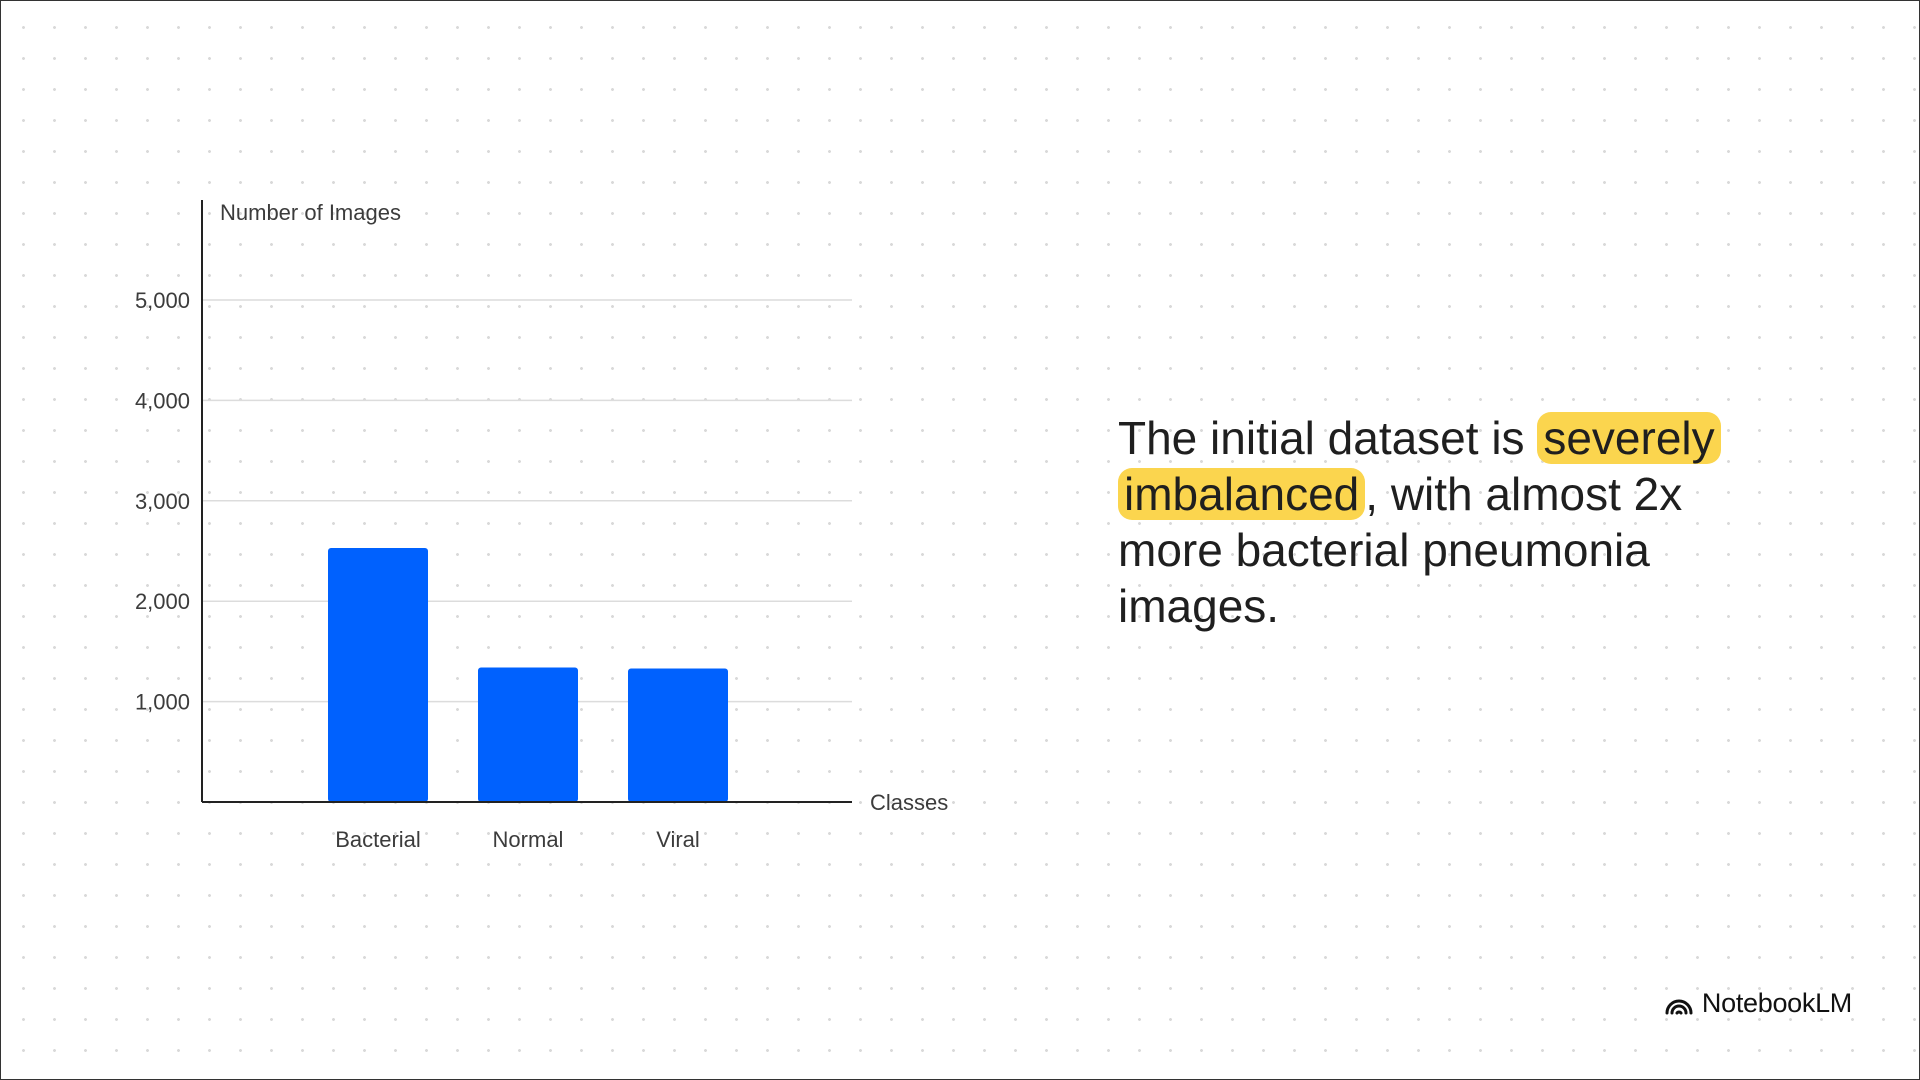 This screenshot has height=1080, width=1920. Describe the element at coordinates (378, 674) in the screenshot. I see `bar-bacterial` at that location.